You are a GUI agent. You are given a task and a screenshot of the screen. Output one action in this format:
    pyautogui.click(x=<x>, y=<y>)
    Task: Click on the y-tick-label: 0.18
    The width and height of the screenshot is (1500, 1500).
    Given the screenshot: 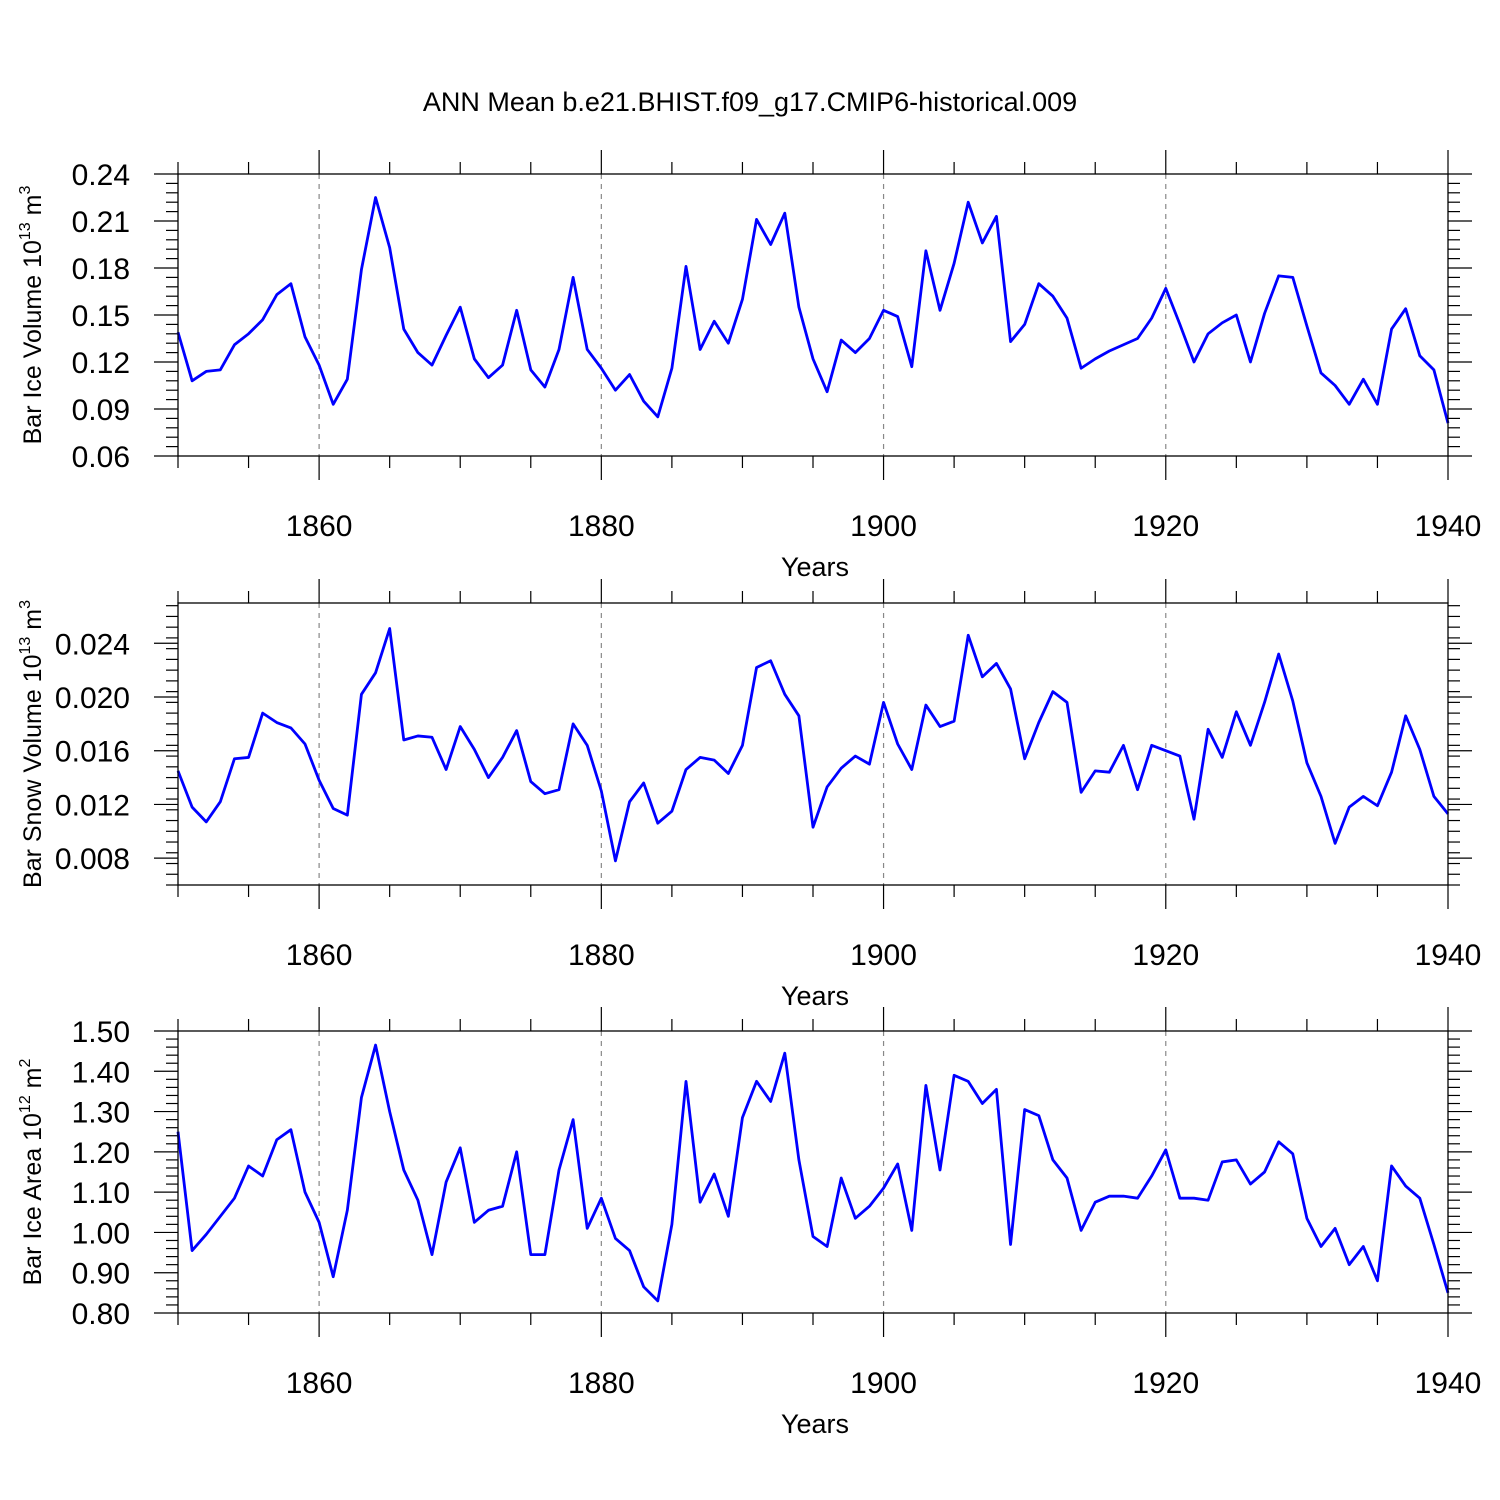 What is the action you would take?
    pyautogui.click(x=101, y=269)
    